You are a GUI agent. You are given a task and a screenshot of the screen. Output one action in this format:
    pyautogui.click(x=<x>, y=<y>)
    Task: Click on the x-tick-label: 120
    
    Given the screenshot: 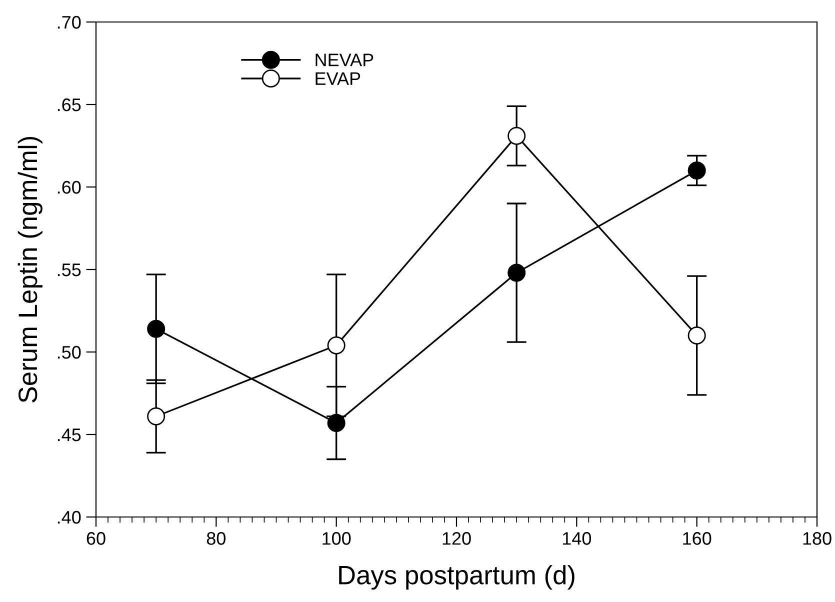 What is the action you would take?
    pyautogui.click(x=456, y=538)
    